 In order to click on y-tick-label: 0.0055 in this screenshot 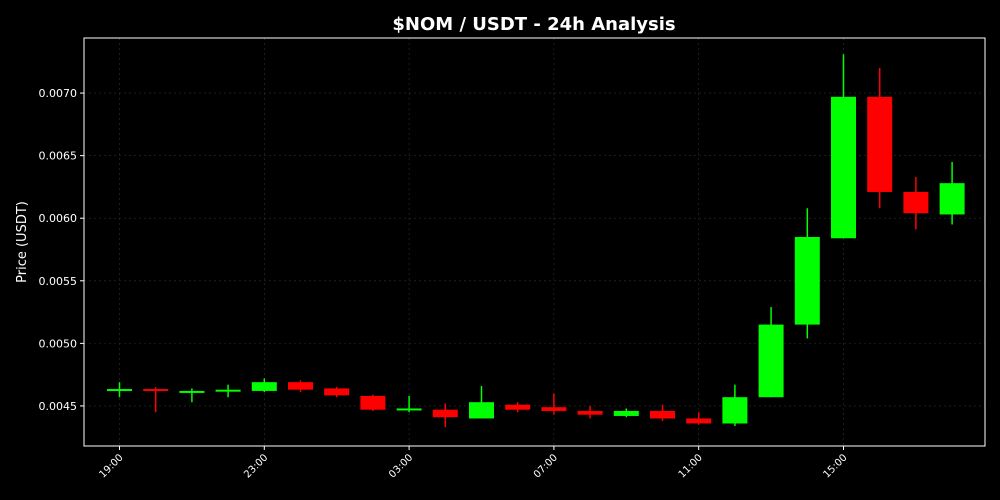, I will do `click(58, 281)`.